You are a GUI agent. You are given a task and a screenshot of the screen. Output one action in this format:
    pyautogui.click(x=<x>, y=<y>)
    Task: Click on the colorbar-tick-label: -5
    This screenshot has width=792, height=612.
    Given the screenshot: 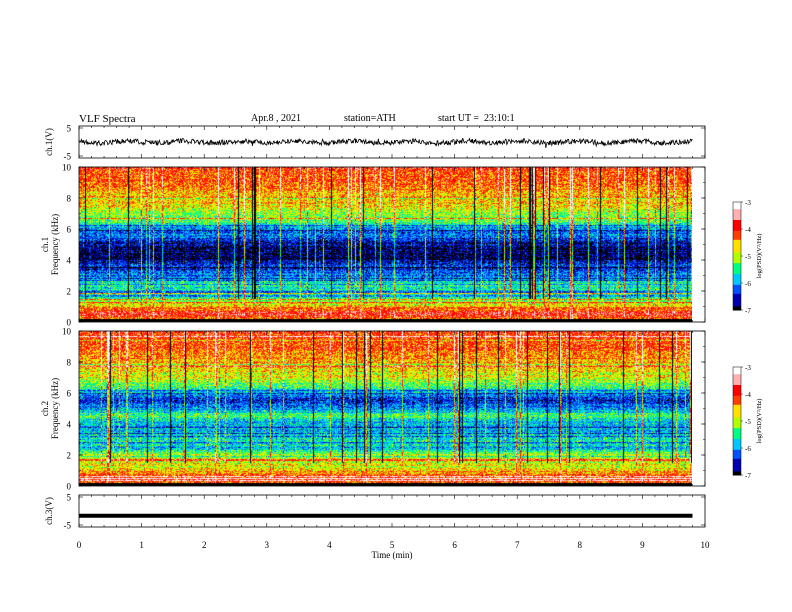 What is the action you would take?
    pyautogui.click(x=748, y=422)
    